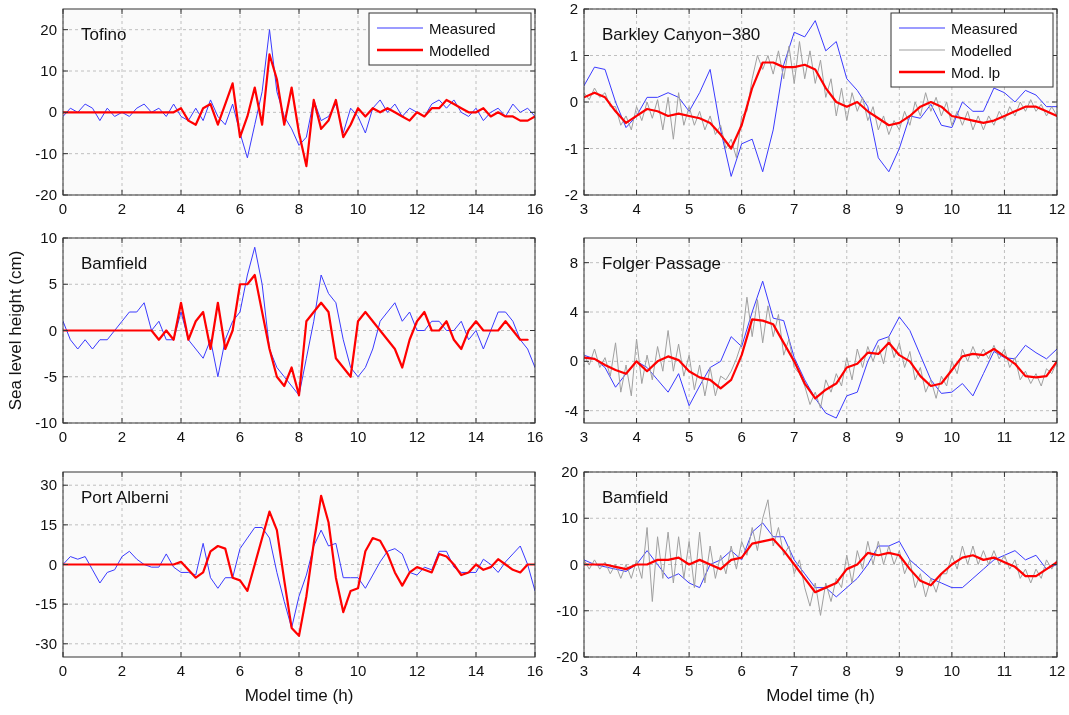  What do you see at coordinates (573, 55) in the screenshot?
I see `y-tick-label: 1` at bounding box center [573, 55].